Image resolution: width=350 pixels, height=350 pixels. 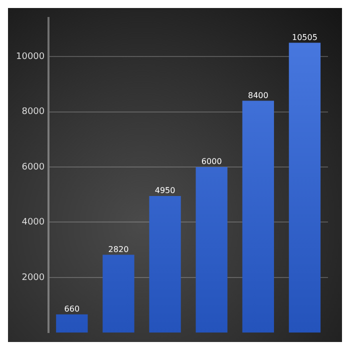 I want to click on data-label: 4950, so click(x=165, y=191).